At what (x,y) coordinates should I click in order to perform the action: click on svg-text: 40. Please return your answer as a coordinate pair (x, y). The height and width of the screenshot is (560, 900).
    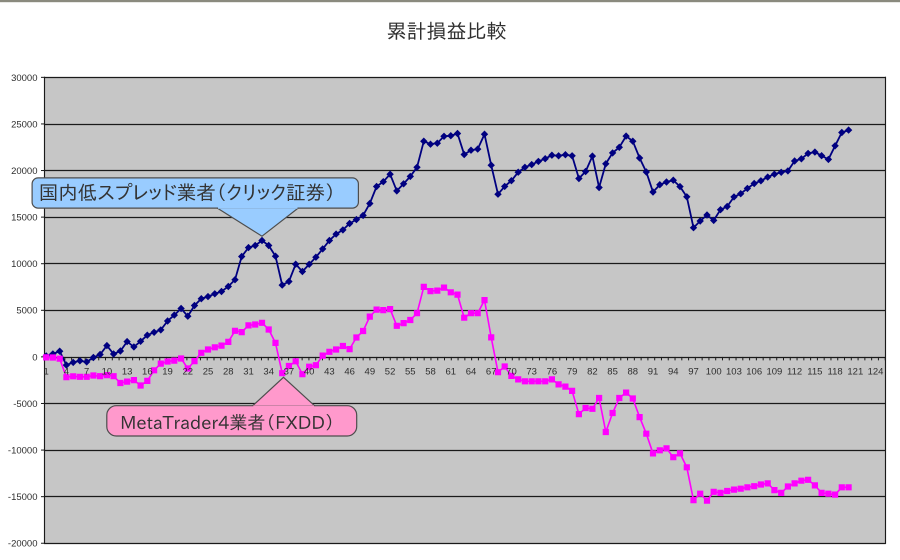
    Looking at the image, I should click on (309, 372).